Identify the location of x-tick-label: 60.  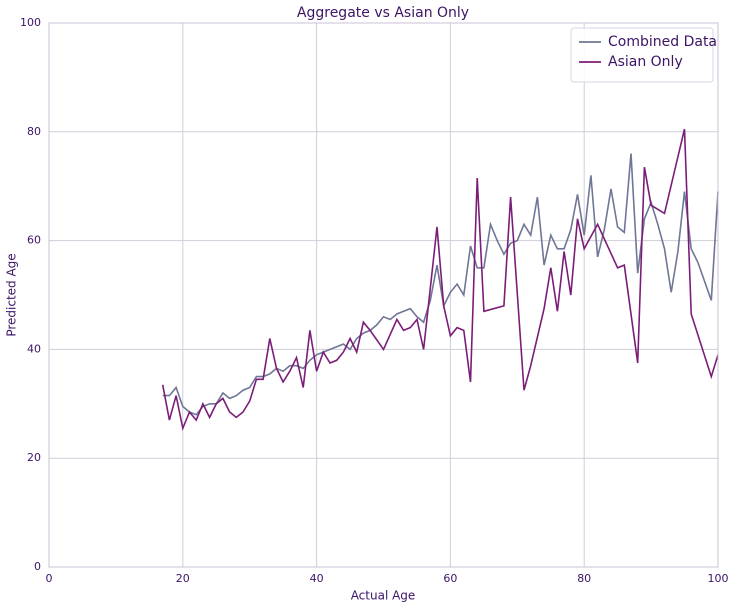
(450, 578).